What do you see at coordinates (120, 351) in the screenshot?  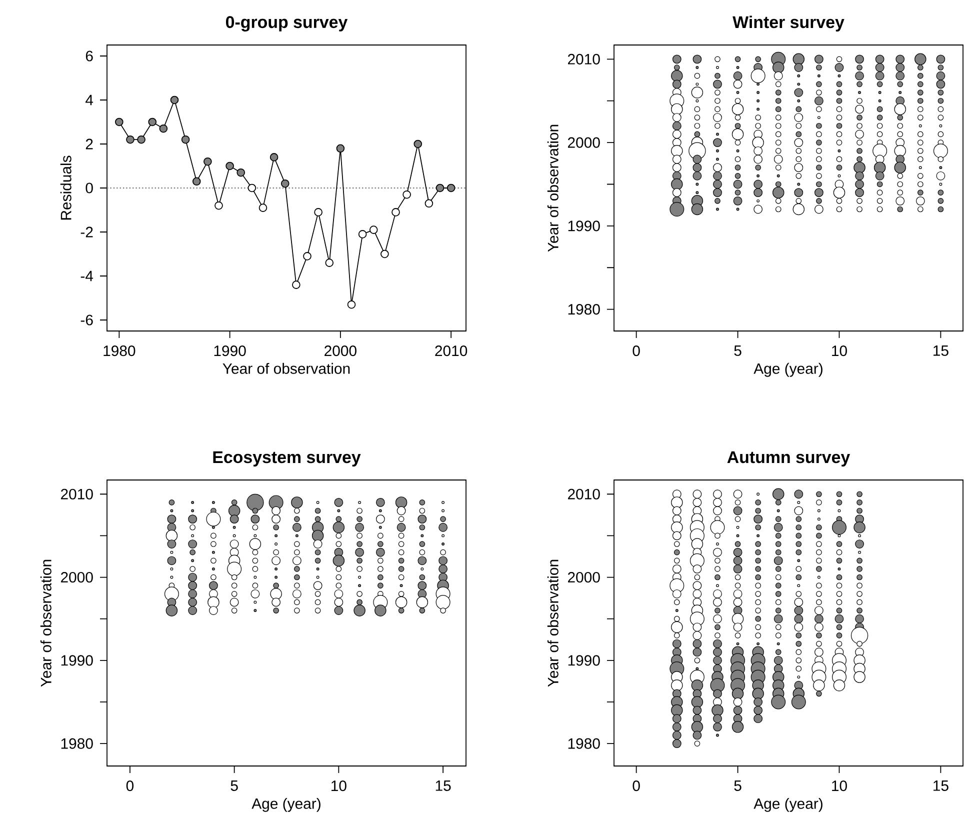 I see `x-tick-label: 1980` at bounding box center [120, 351].